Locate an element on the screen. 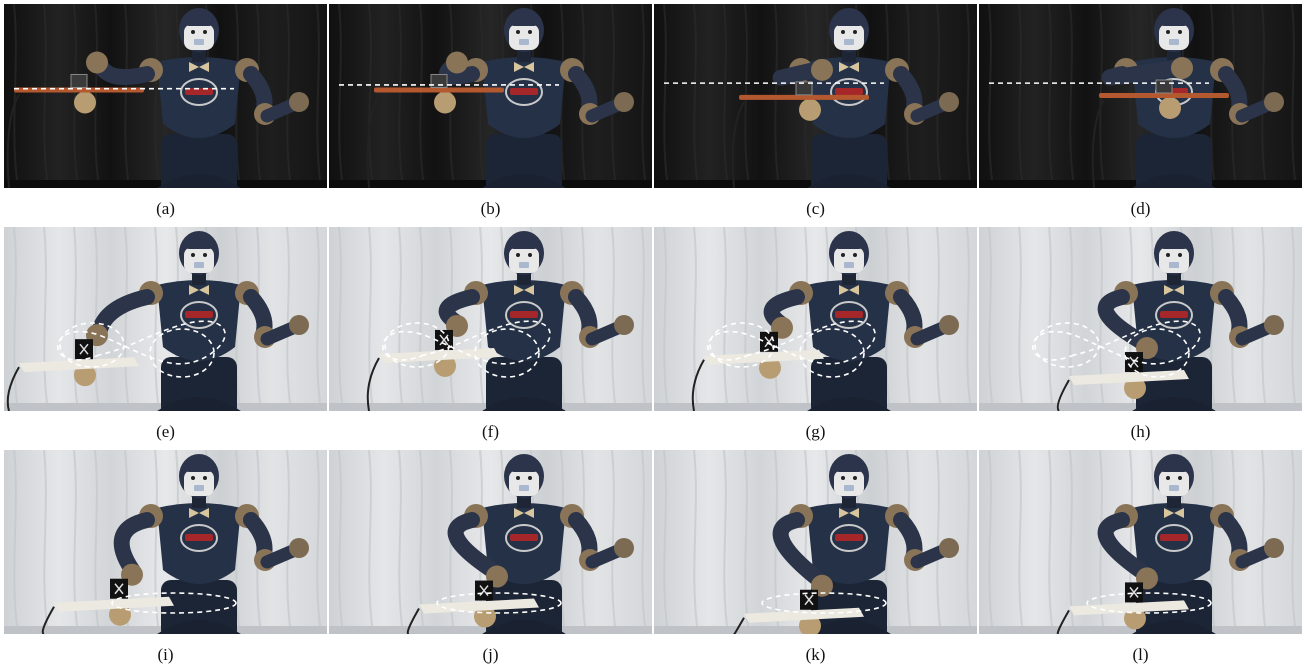  photo-d is located at coordinates (1140, 96).